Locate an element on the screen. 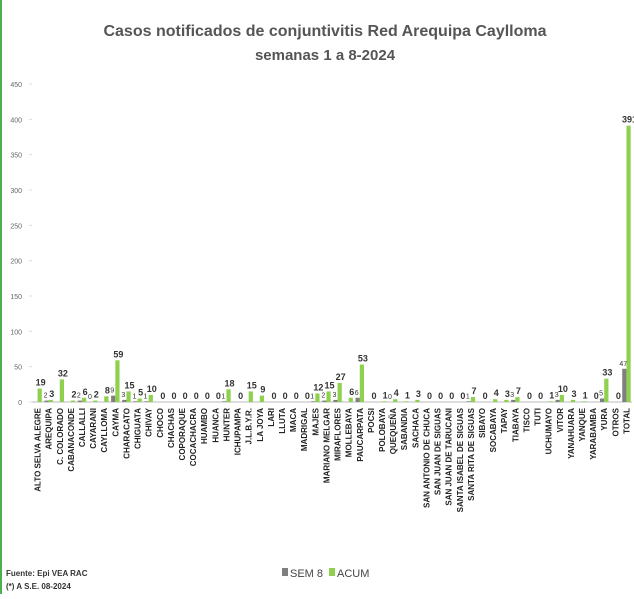 This screenshot has height=599, width=634. x-tick-label: POCSI is located at coordinates (371, 420).